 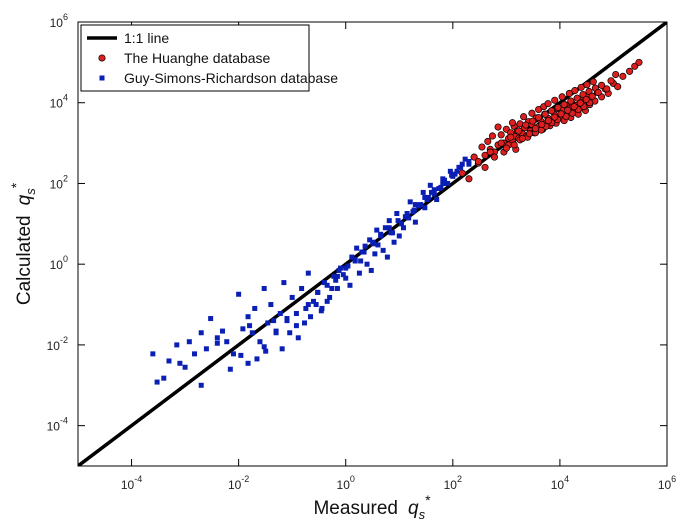 I want to click on y-tick-label: 10², so click(x=59, y=182).